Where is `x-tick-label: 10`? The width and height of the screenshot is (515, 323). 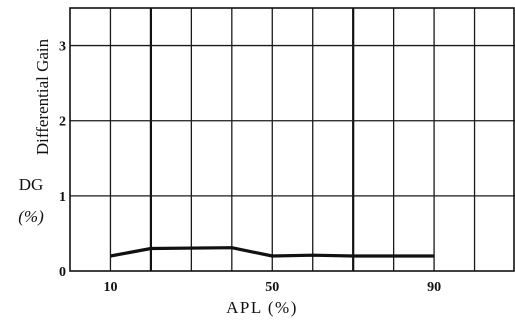 x-tick-label: 10 is located at coordinates (110, 287).